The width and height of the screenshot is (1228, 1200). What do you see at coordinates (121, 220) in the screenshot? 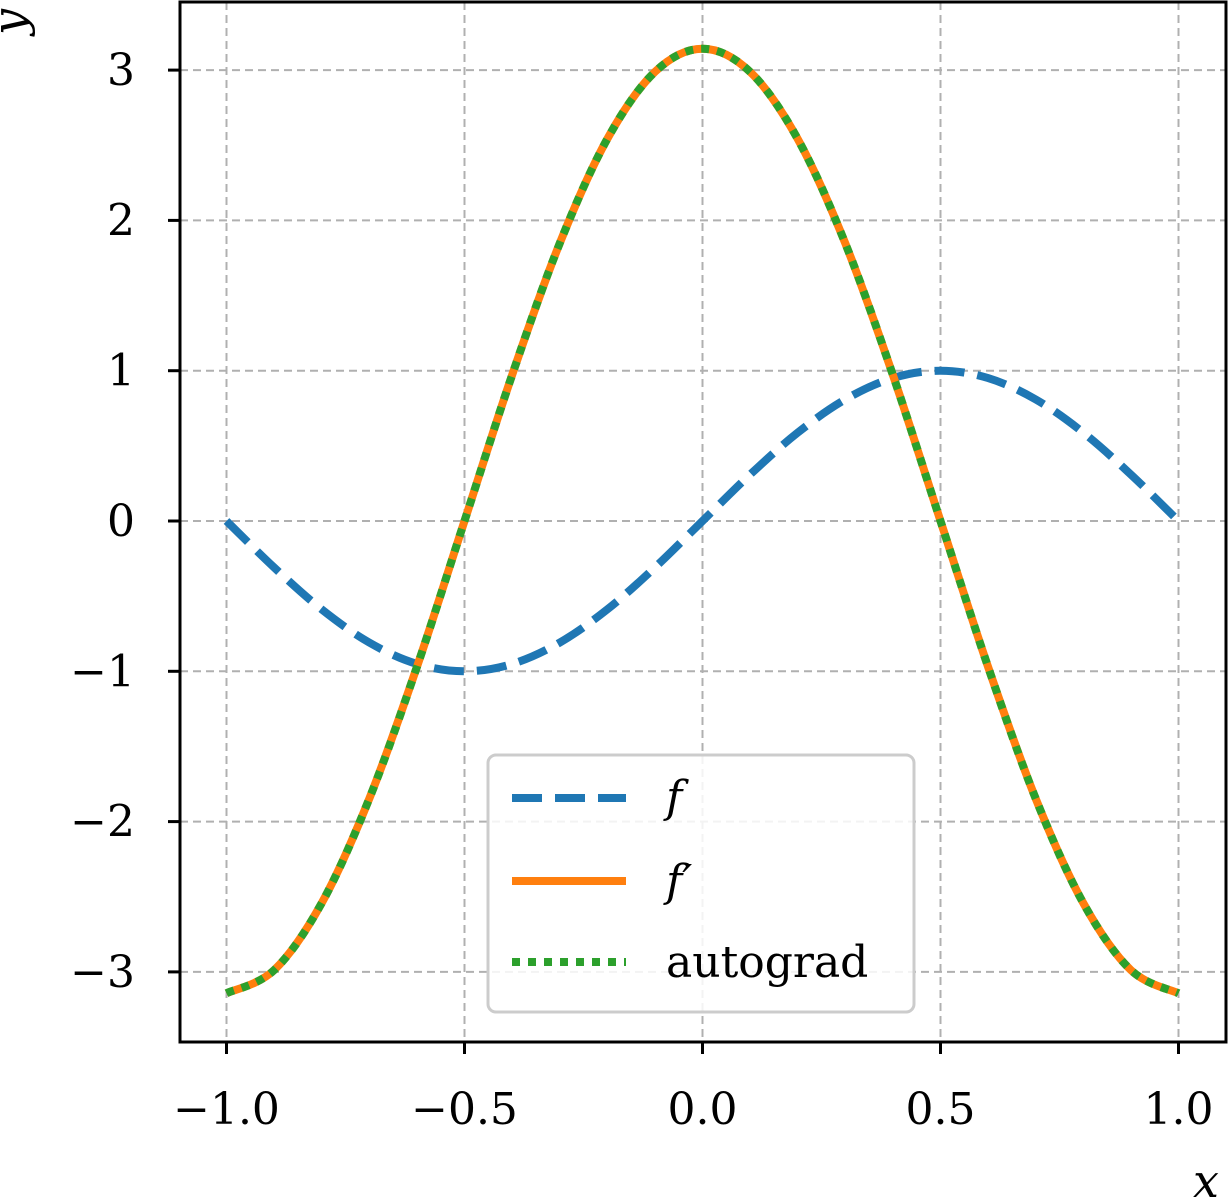
I see `y-tick-label: 2` at bounding box center [121, 220].